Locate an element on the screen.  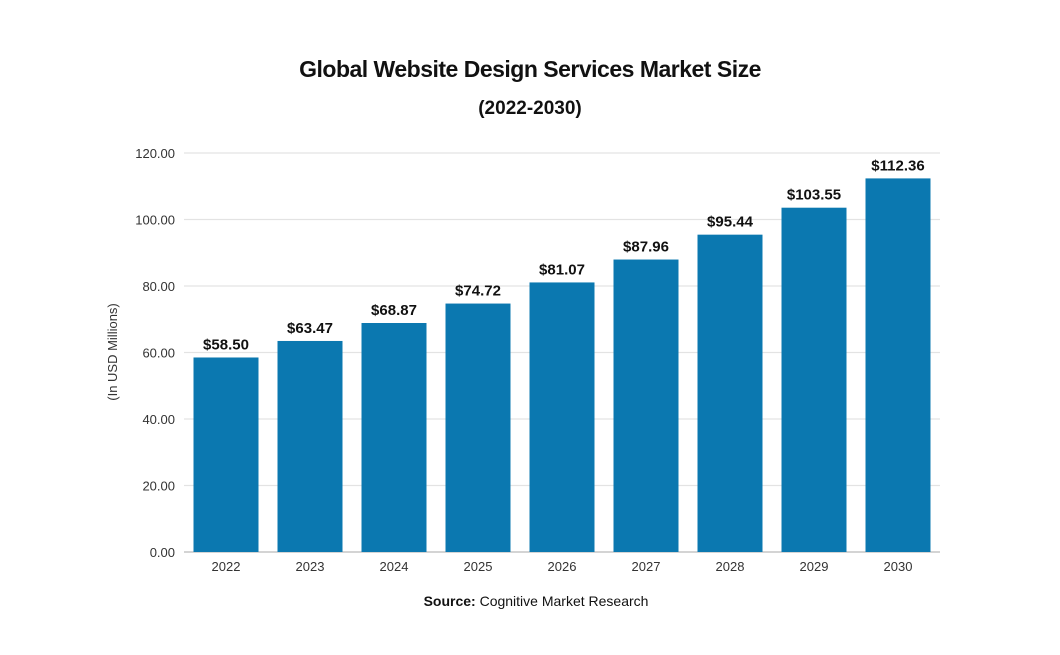
data-label: $103.55 is located at coordinates (814, 195).